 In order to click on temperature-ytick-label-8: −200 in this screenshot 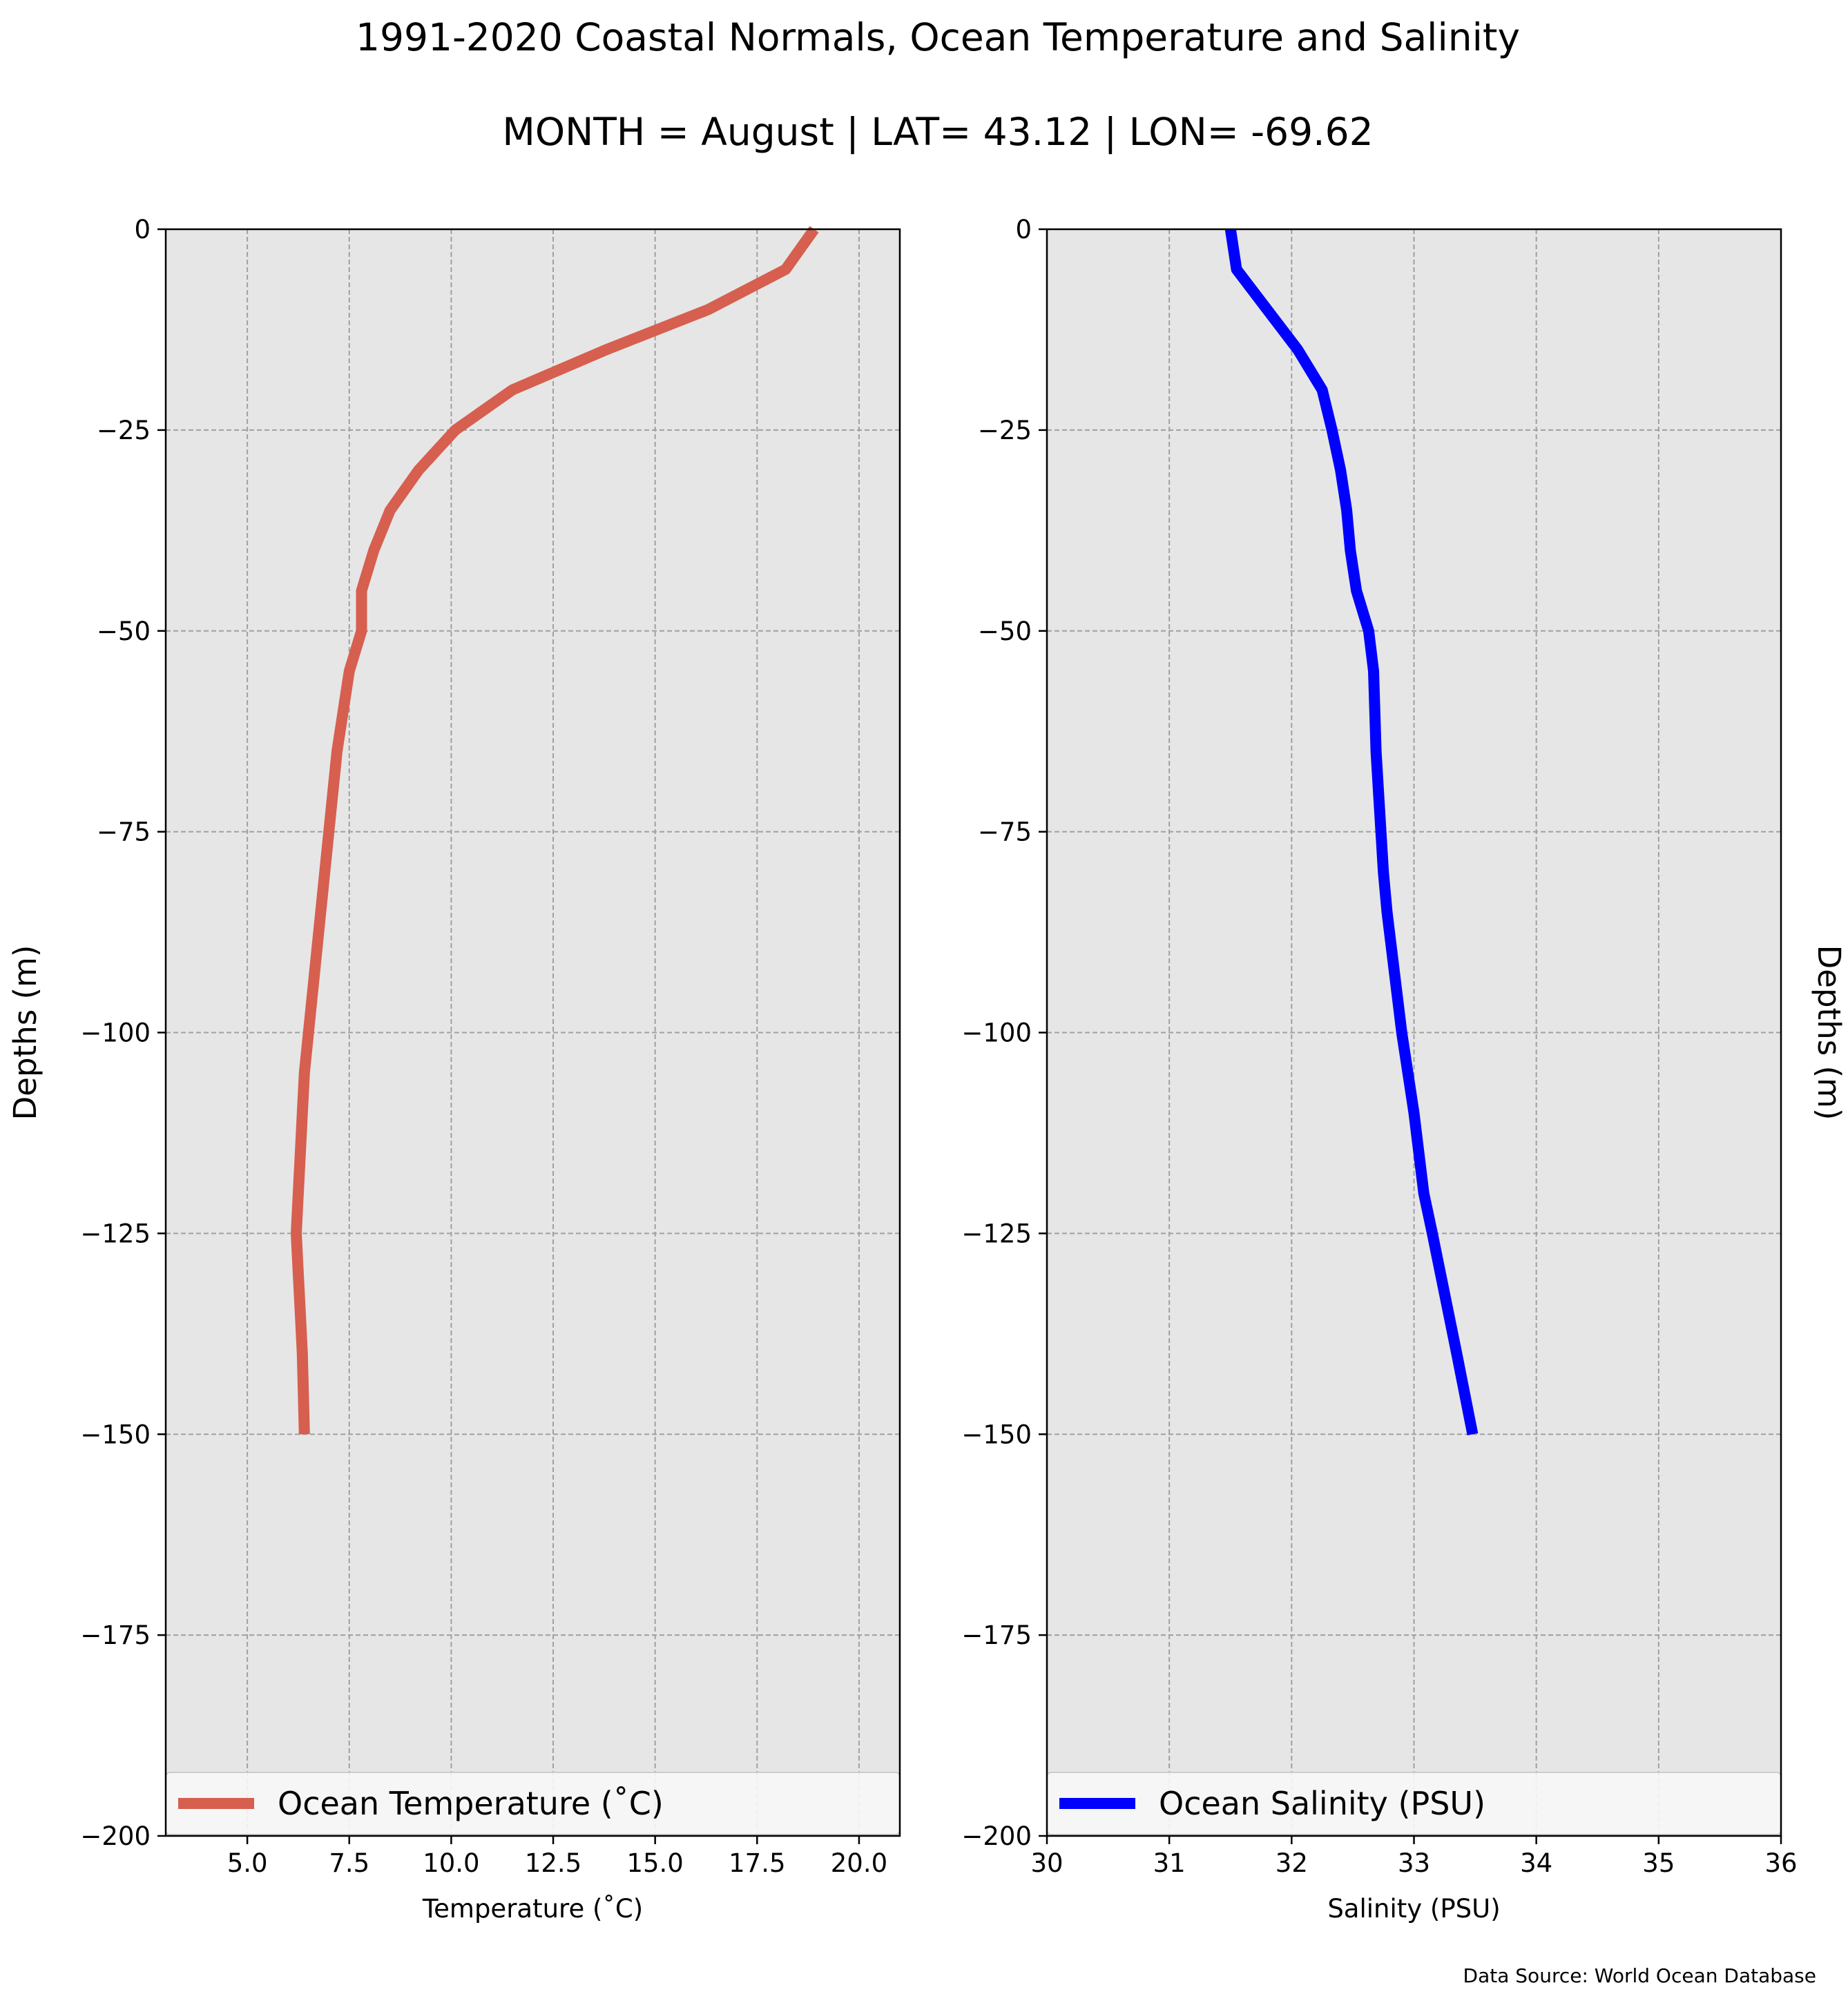, I will do `click(115, 1836)`.